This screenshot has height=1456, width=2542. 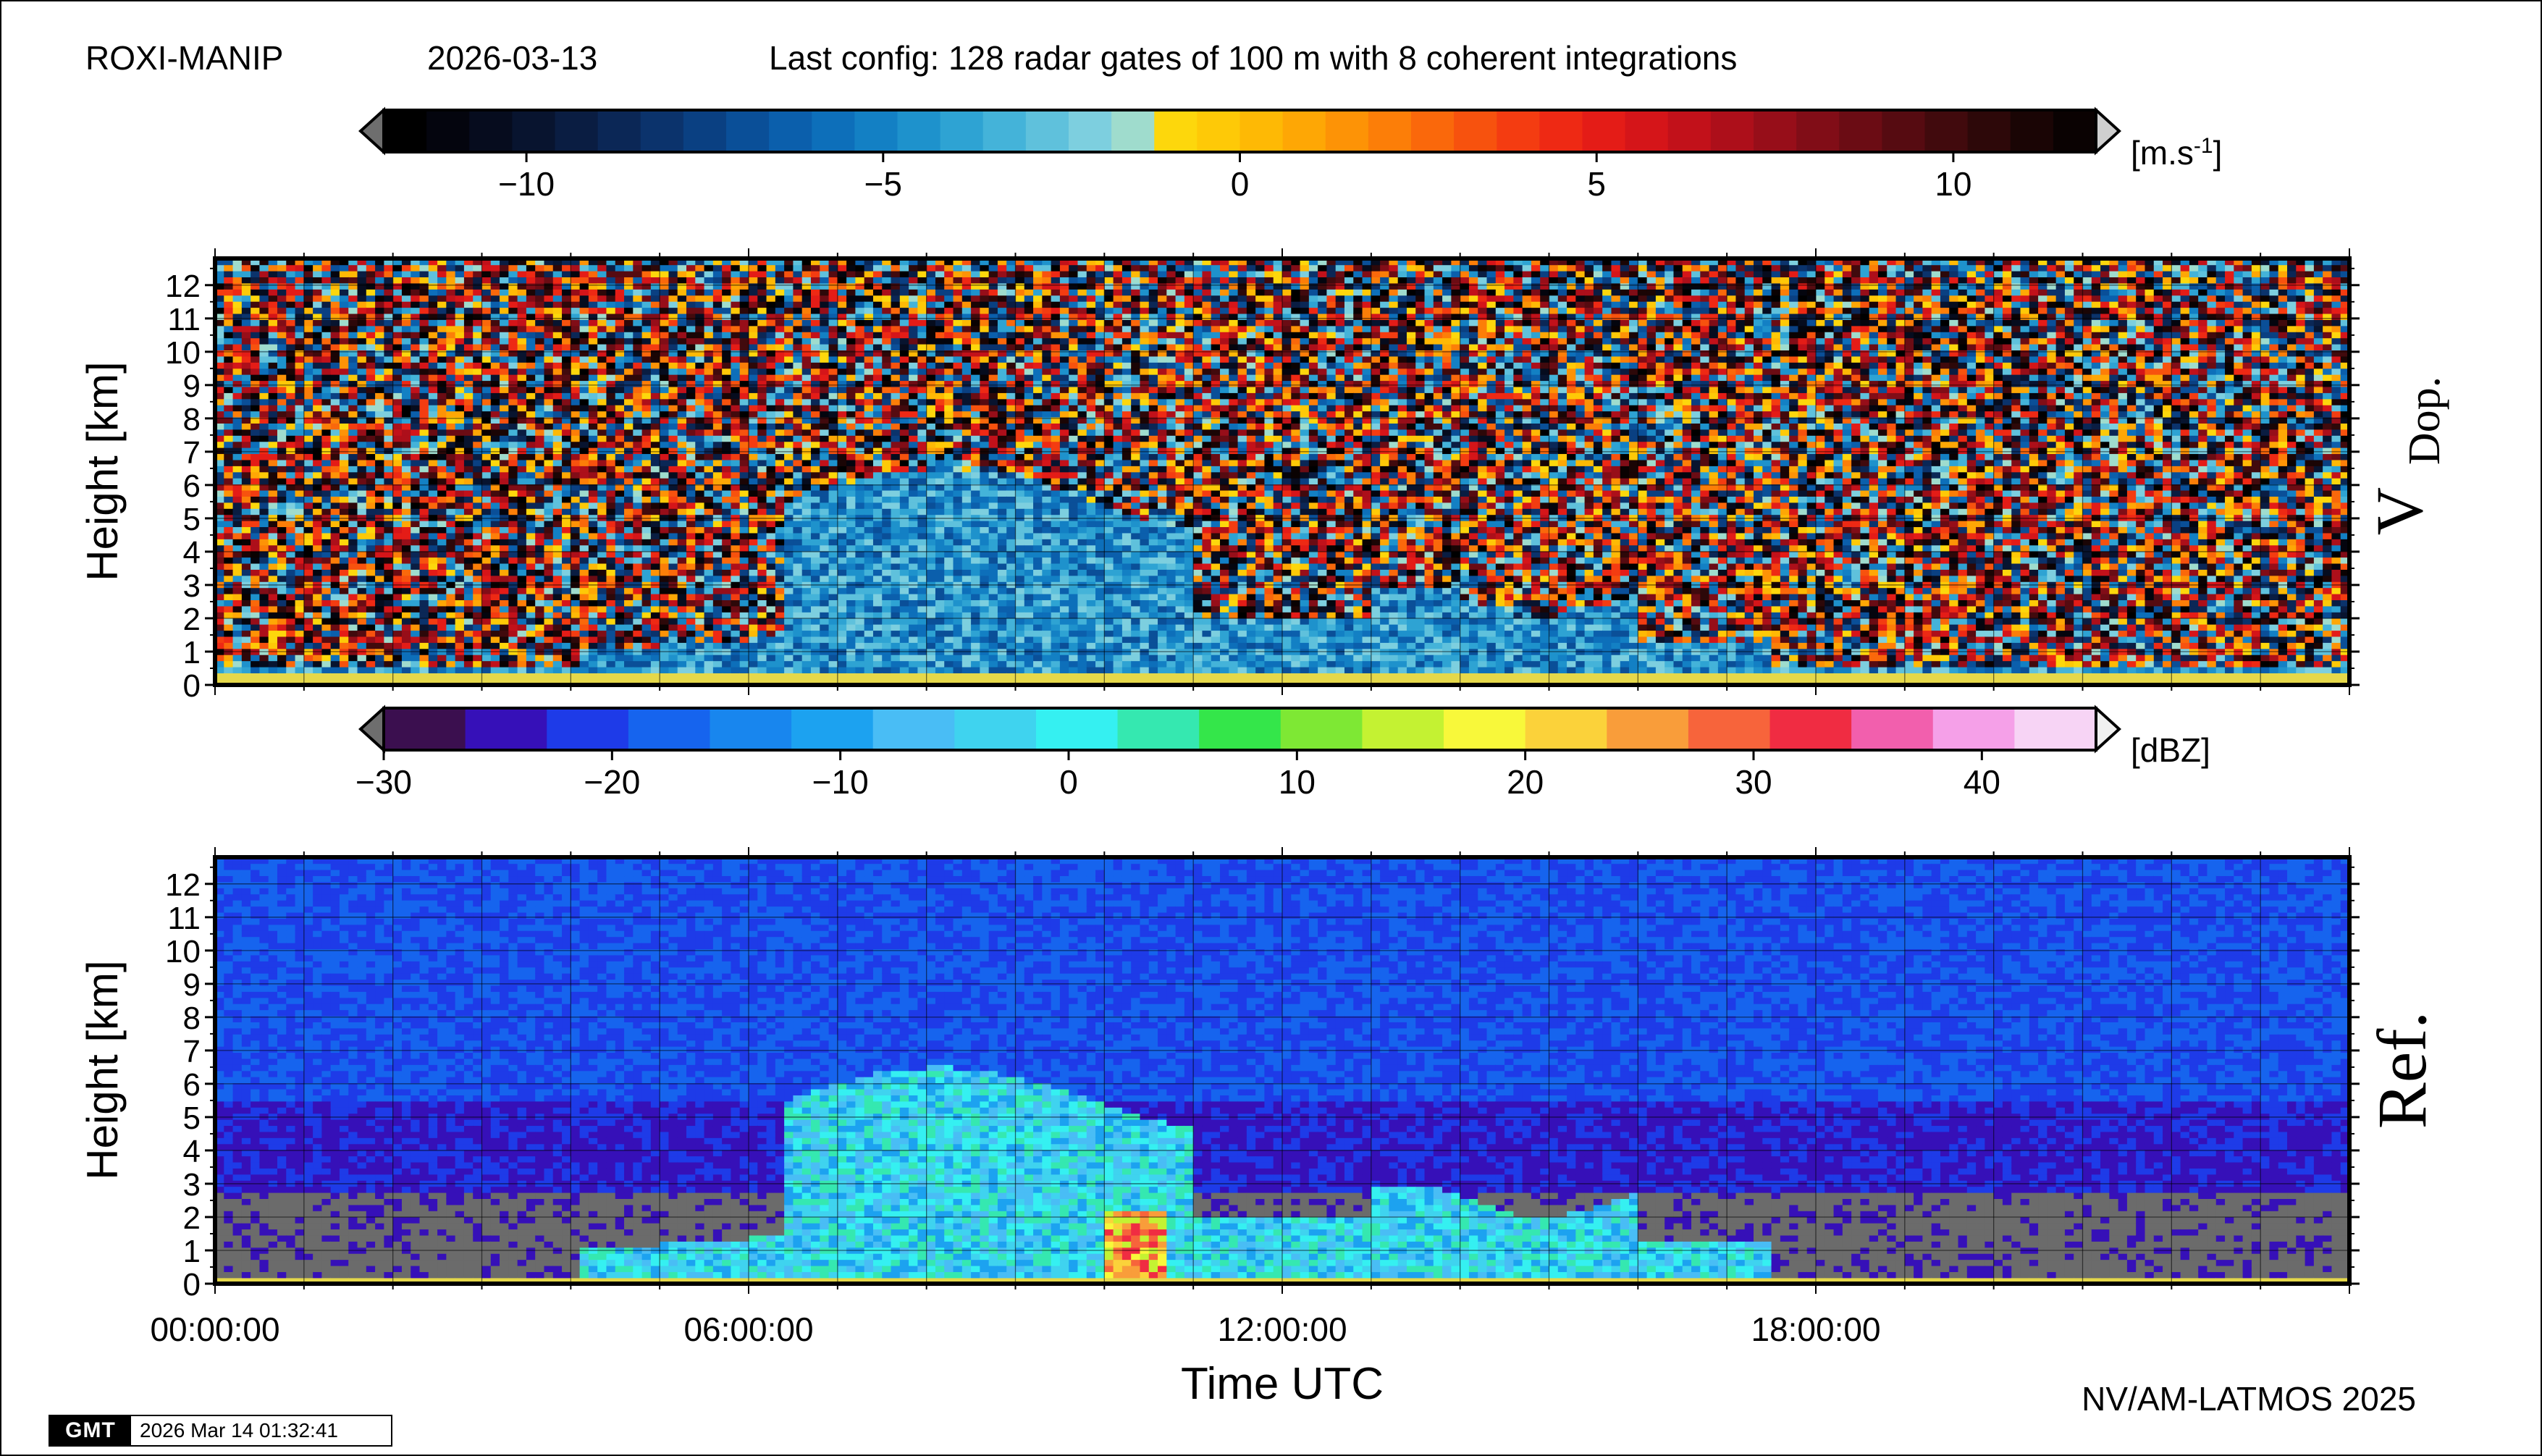 What do you see at coordinates (2402, 1070) in the screenshot?
I see `reflectivity-panel-label: Ref.` at bounding box center [2402, 1070].